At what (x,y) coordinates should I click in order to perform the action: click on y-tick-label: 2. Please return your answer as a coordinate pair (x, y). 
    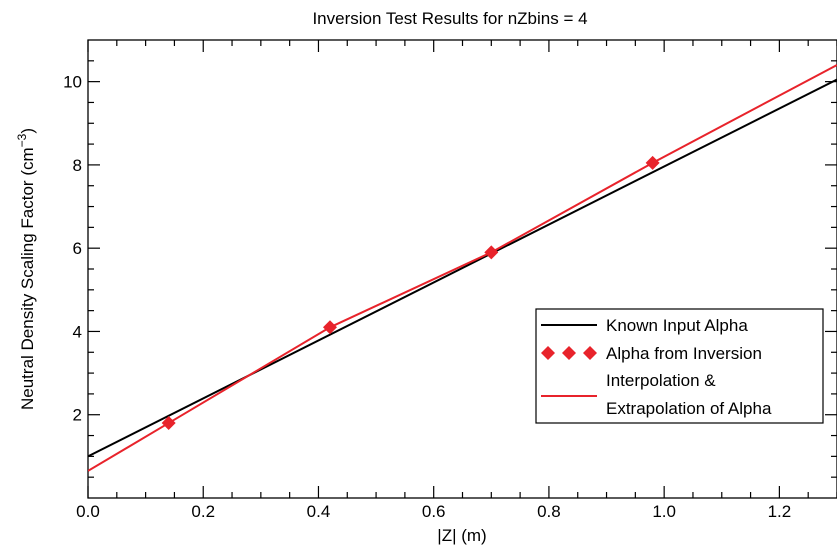
    Looking at the image, I should click on (77, 415).